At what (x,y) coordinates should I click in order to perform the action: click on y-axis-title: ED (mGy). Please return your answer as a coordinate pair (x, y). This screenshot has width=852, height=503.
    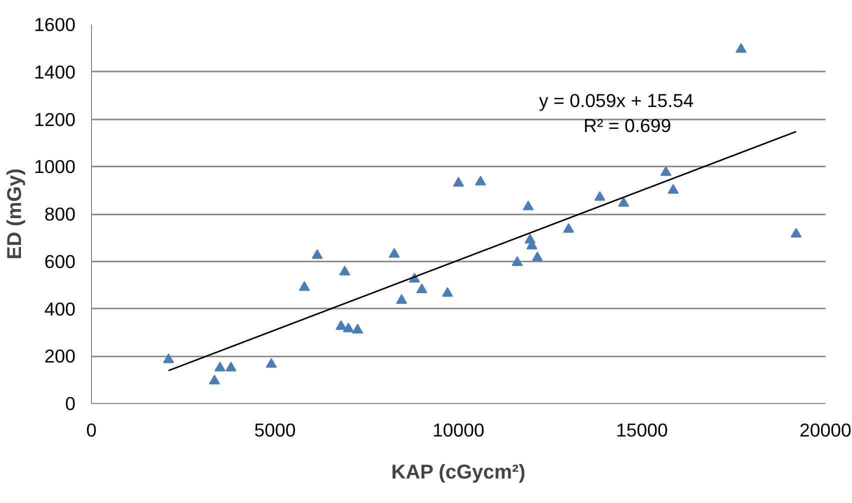
    Looking at the image, I should click on (15, 214).